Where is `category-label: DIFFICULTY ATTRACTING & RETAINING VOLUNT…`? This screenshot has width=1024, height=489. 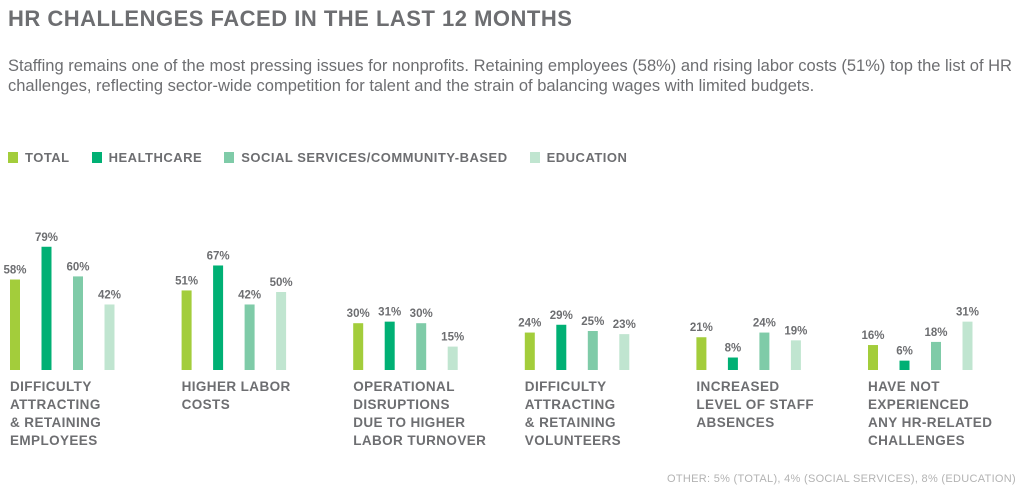 category-label: DIFFICULTY ATTRACTING & RETAINING VOLUNT… is located at coordinates (573, 413).